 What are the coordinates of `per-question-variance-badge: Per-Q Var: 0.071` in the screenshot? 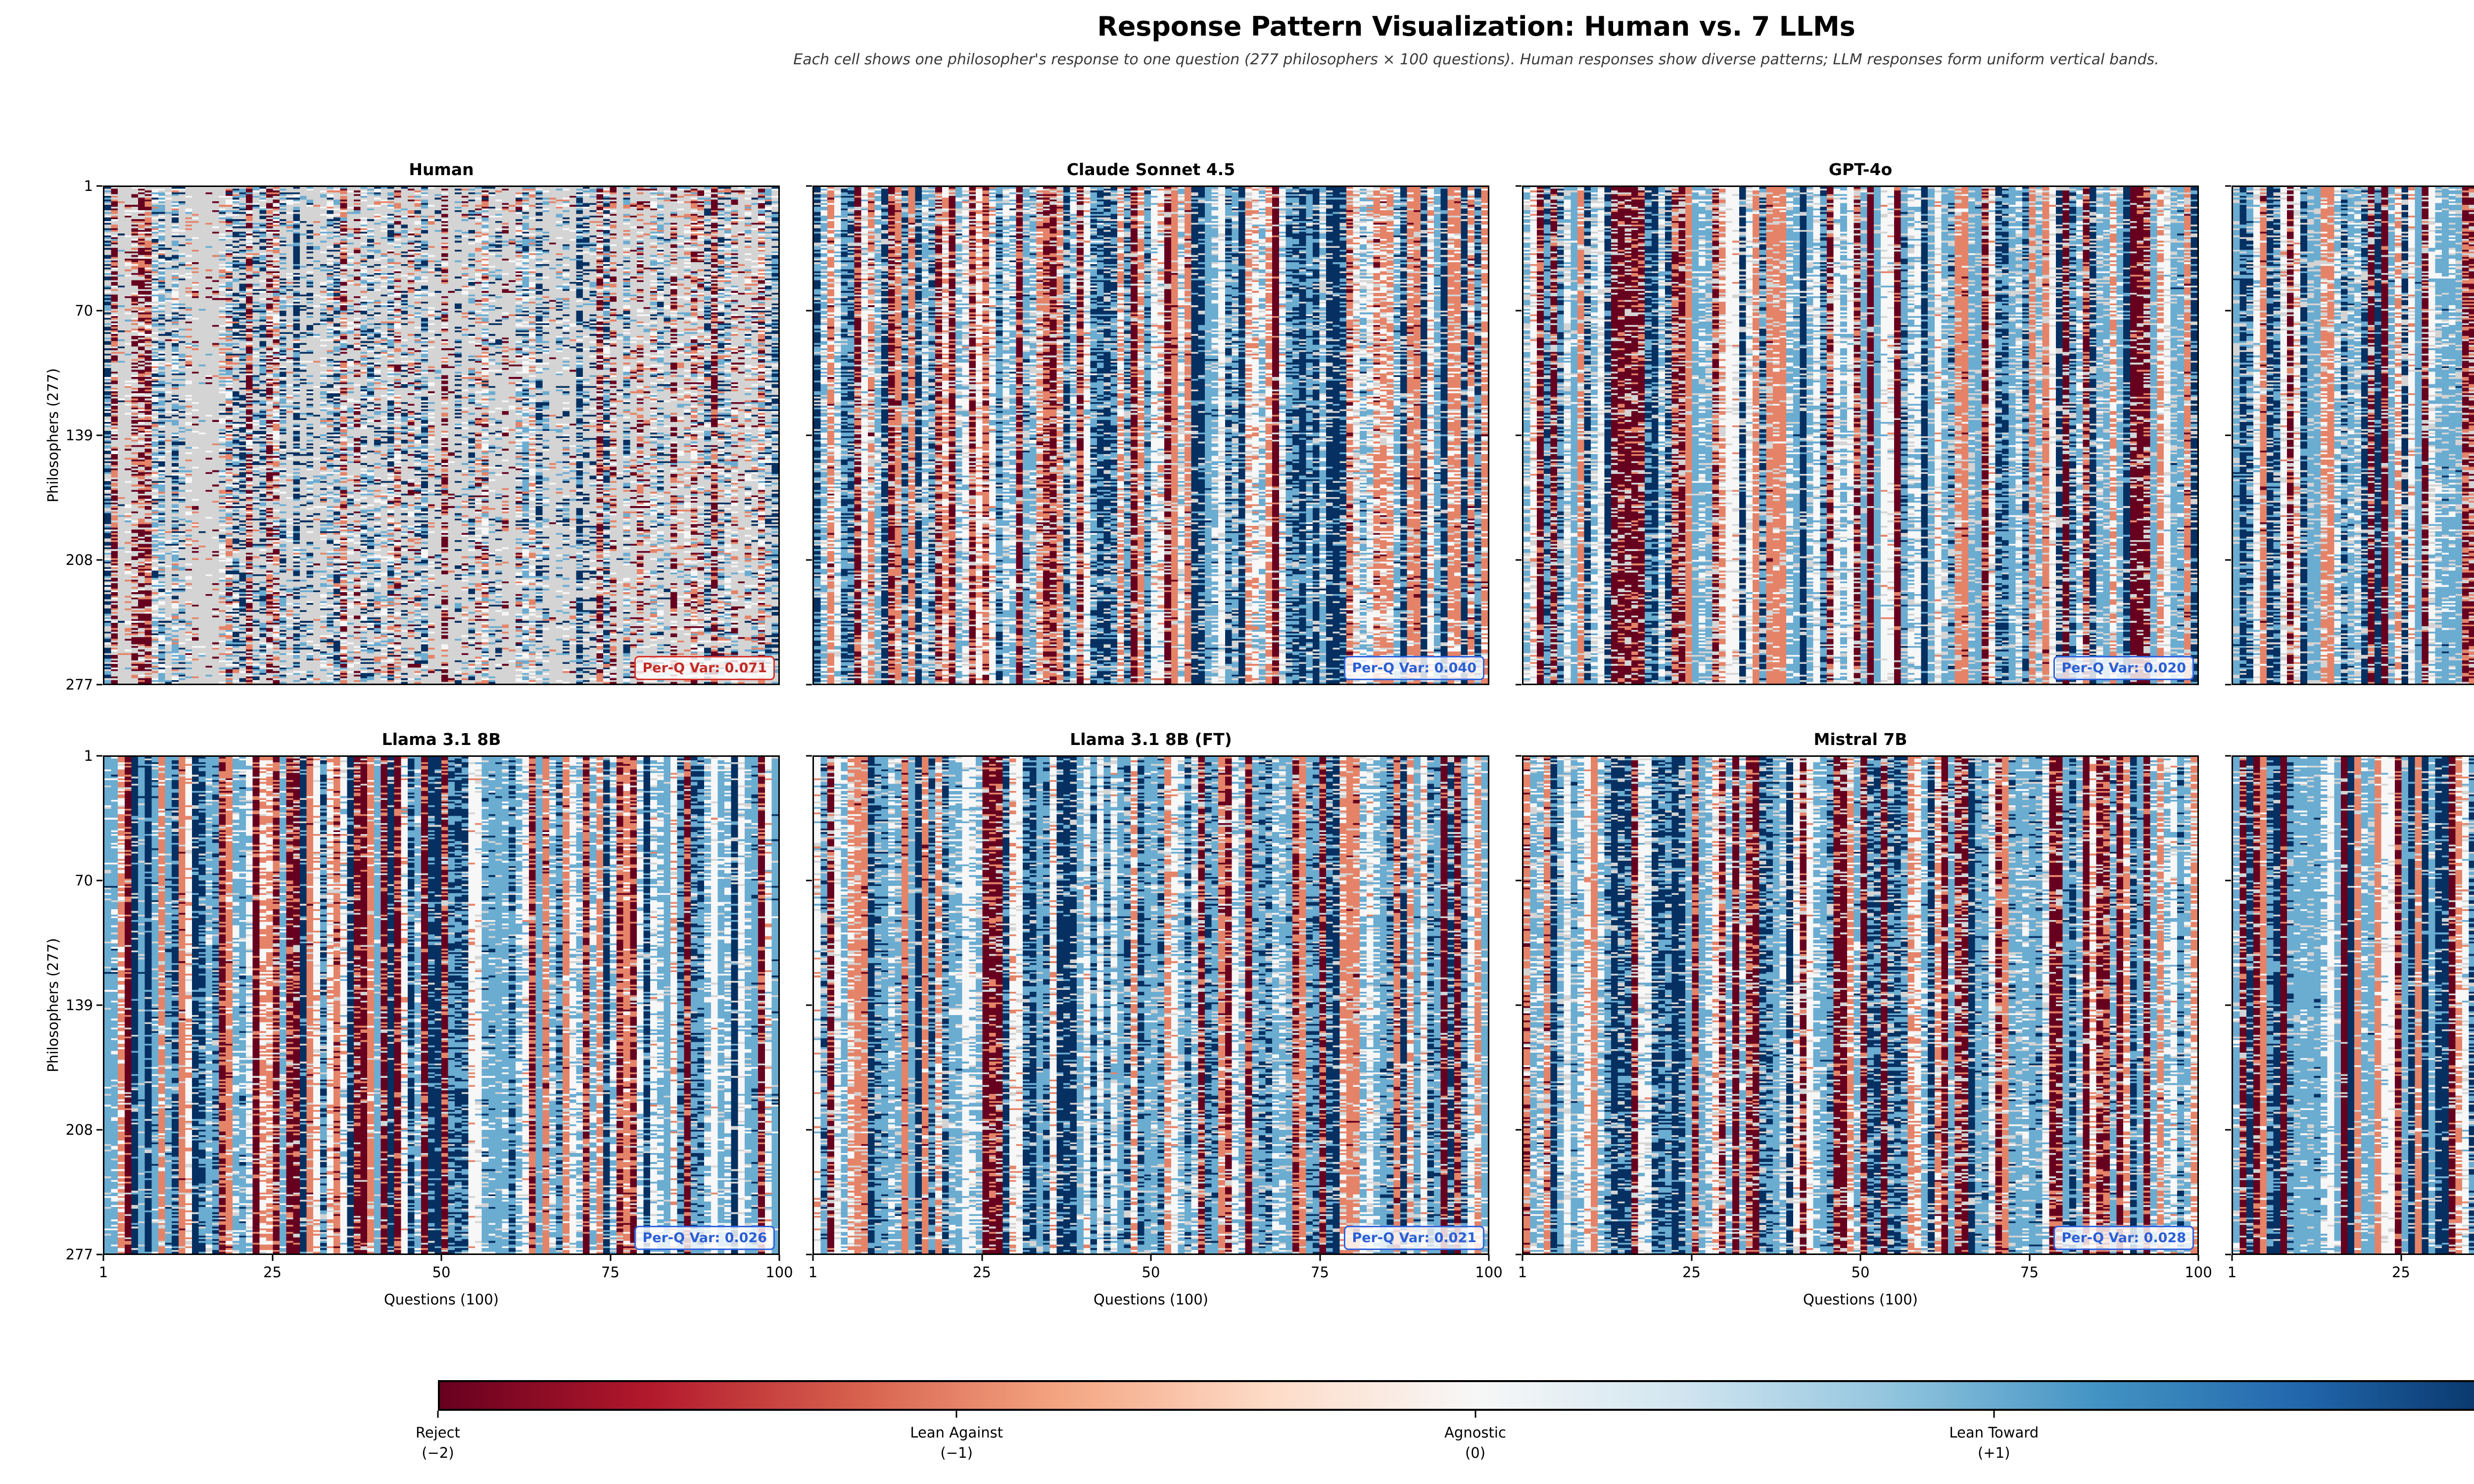 It's located at (705, 668).